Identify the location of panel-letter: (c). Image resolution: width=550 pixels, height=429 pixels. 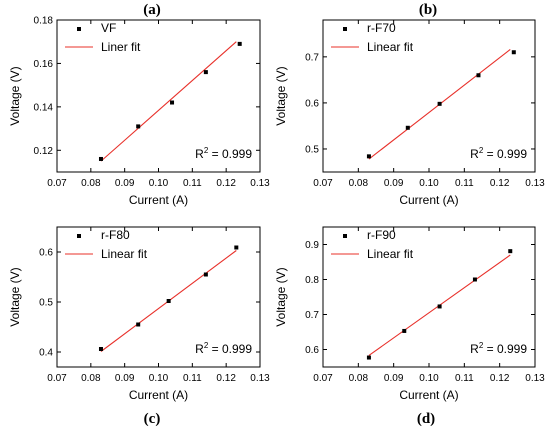
(152, 419).